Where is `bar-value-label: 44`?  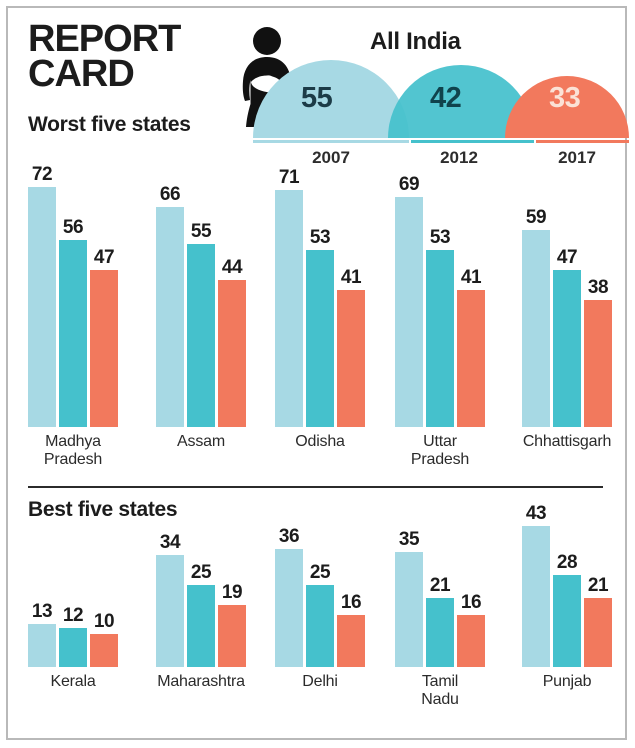 bar-value-label: 44 is located at coordinates (232, 268).